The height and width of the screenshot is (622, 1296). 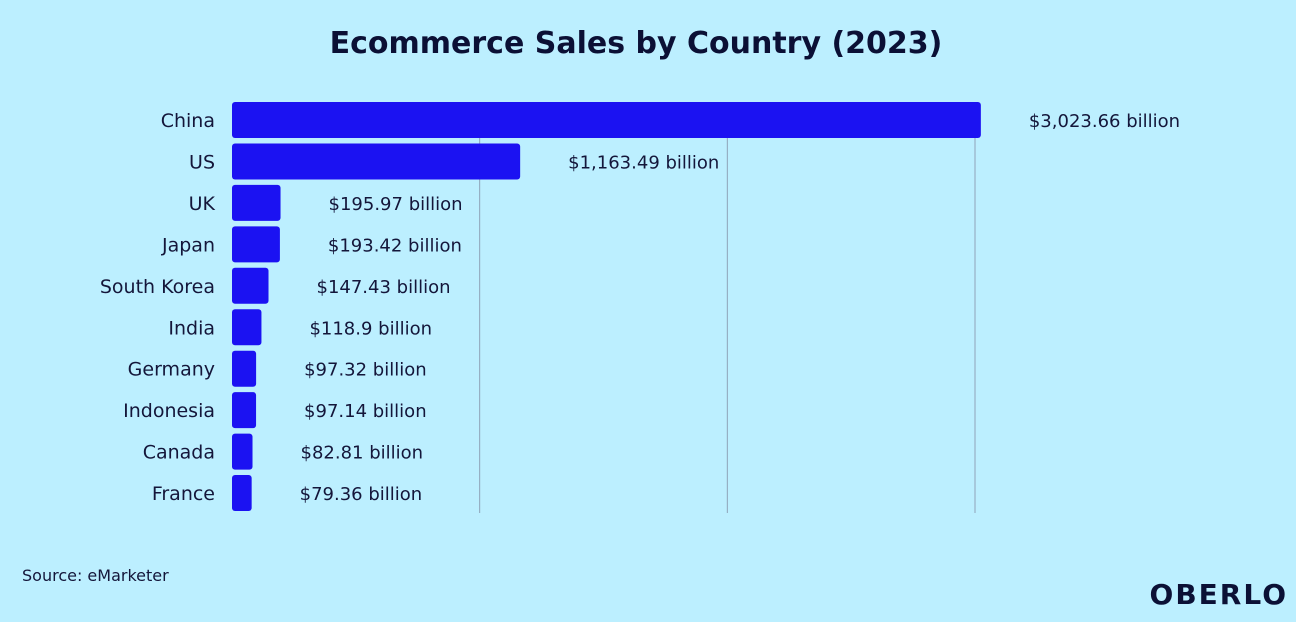 I want to click on chart-title: Ecommerce Sales by Country (2023), so click(x=636, y=43).